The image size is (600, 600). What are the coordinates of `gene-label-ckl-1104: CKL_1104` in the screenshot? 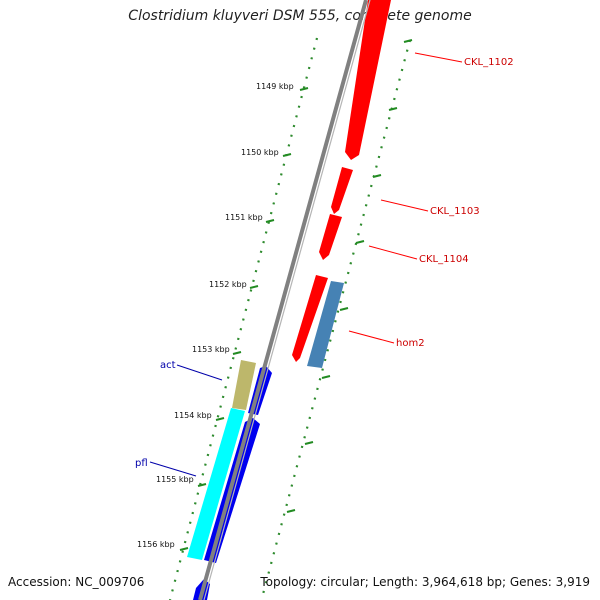 It's located at (444, 259).